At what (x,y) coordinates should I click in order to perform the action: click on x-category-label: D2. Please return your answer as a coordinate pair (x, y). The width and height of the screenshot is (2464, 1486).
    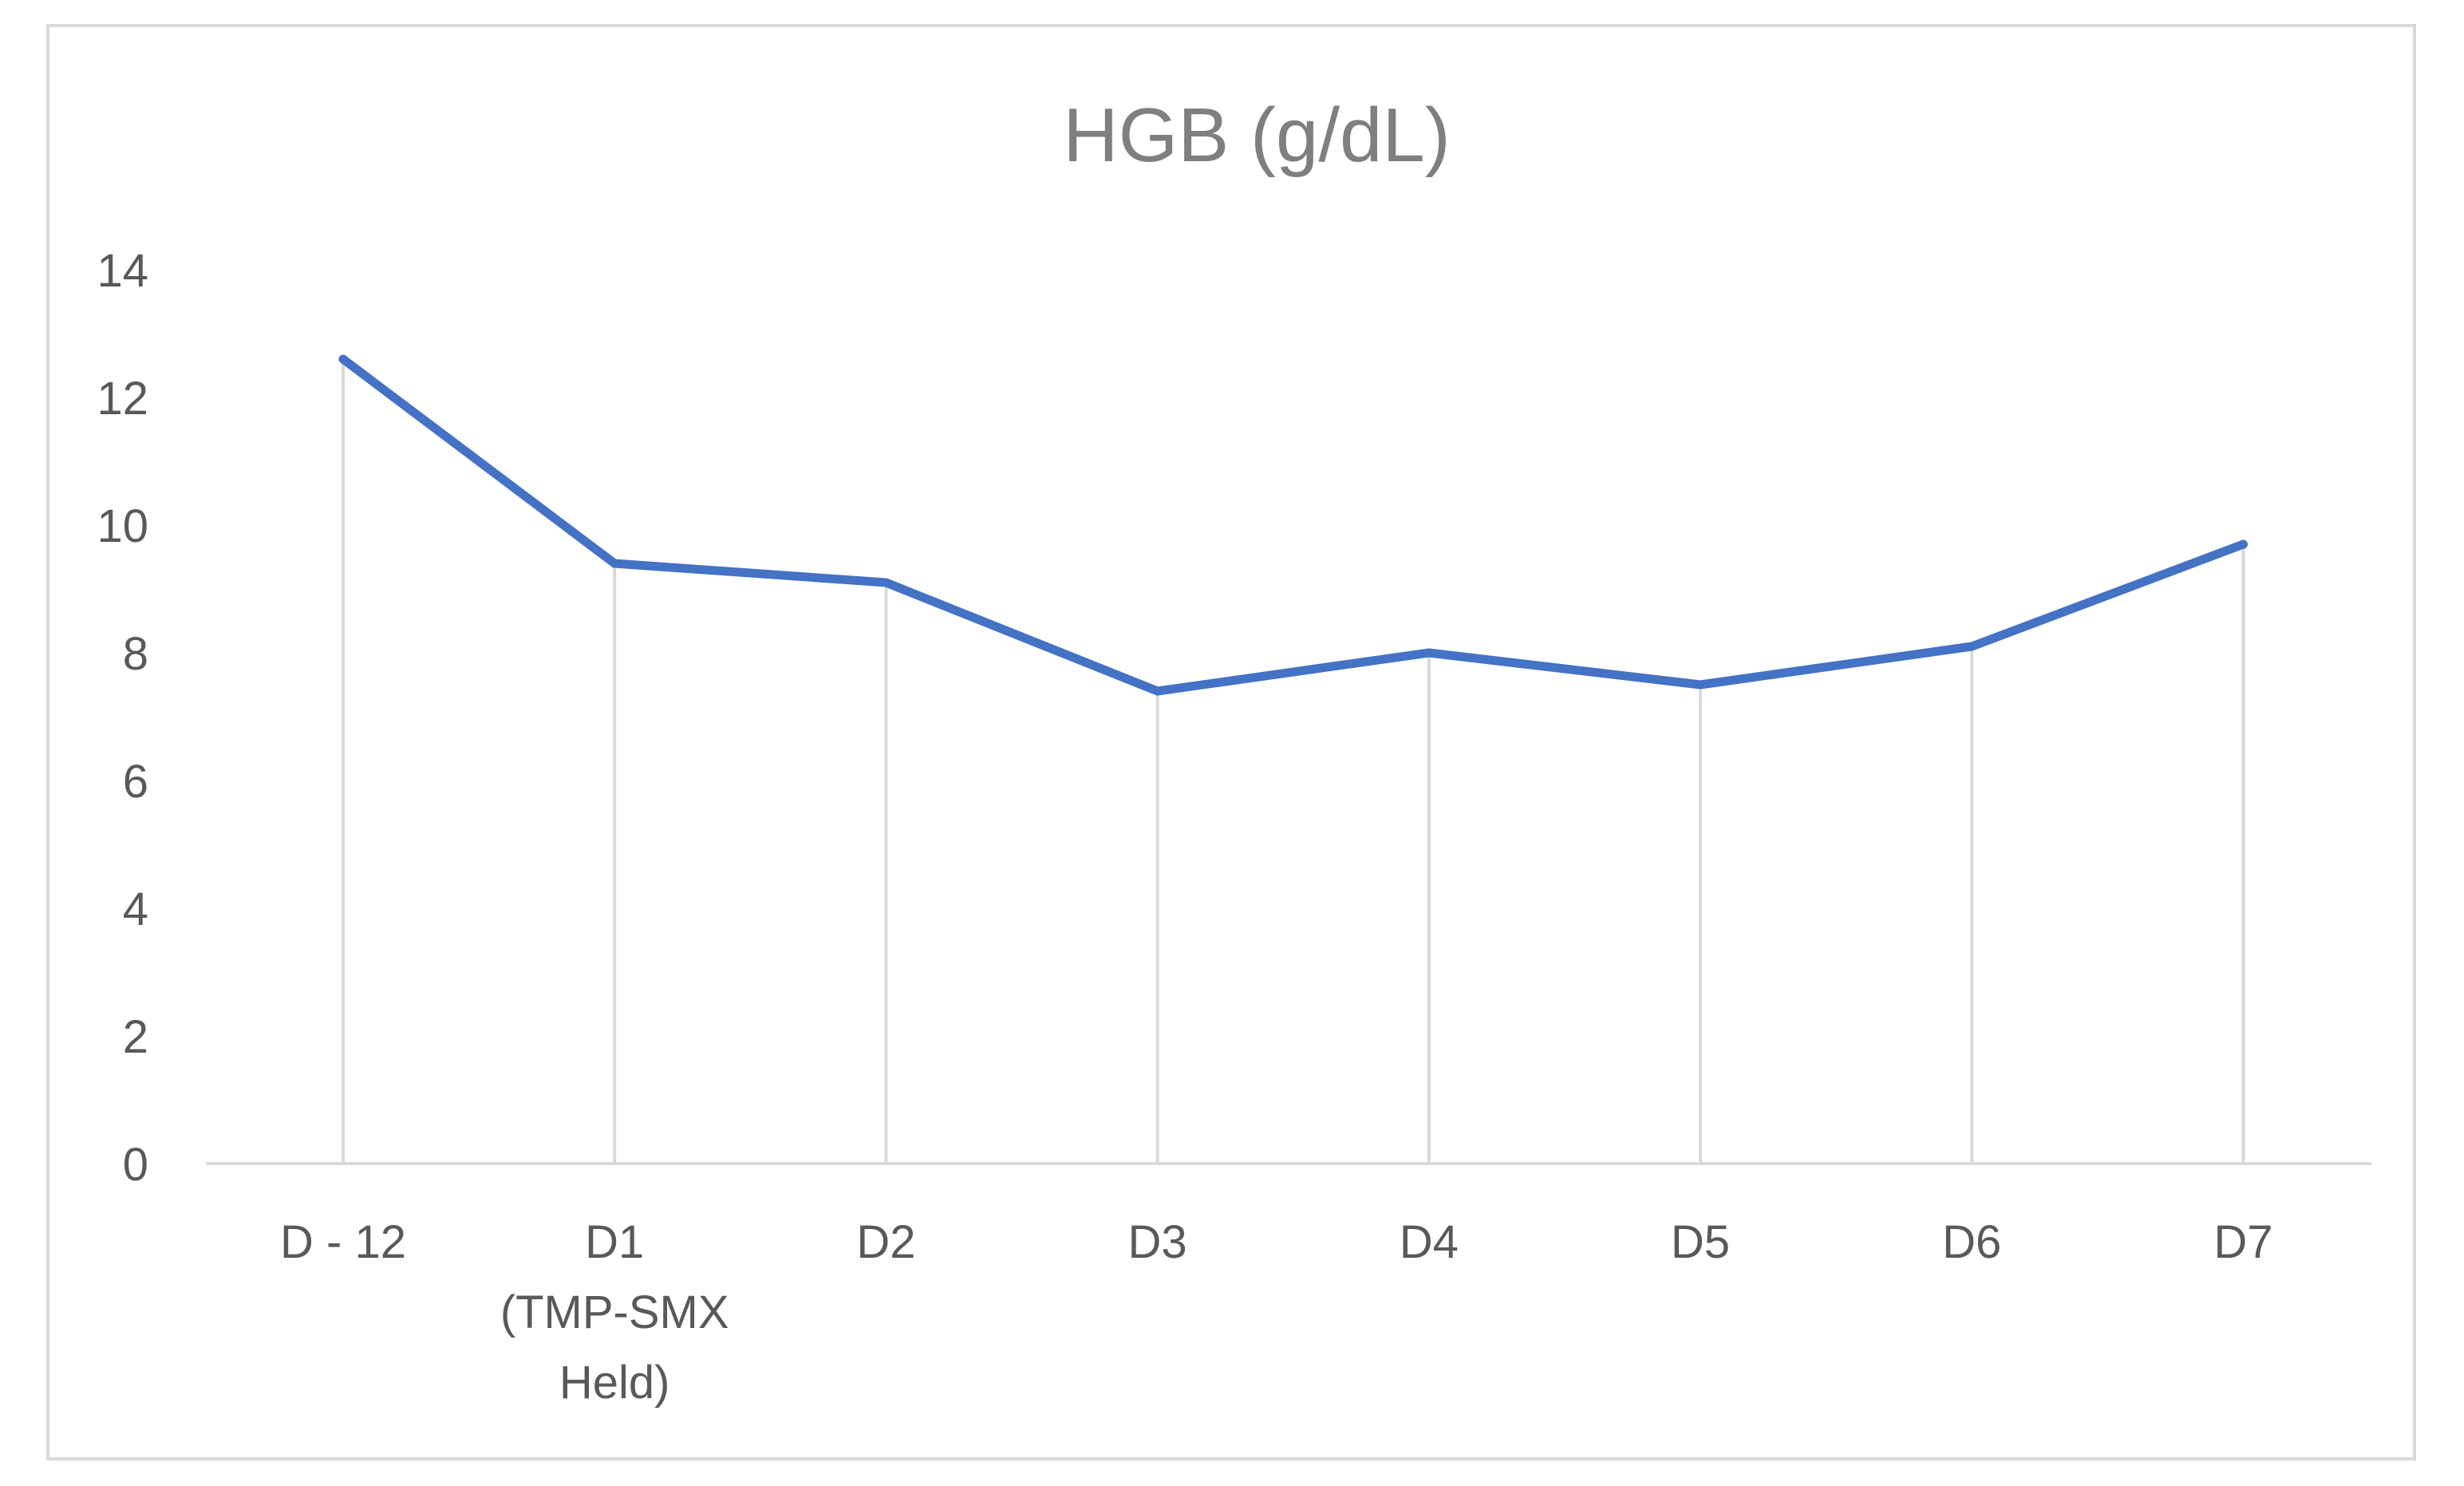
    Looking at the image, I should click on (885, 1242).